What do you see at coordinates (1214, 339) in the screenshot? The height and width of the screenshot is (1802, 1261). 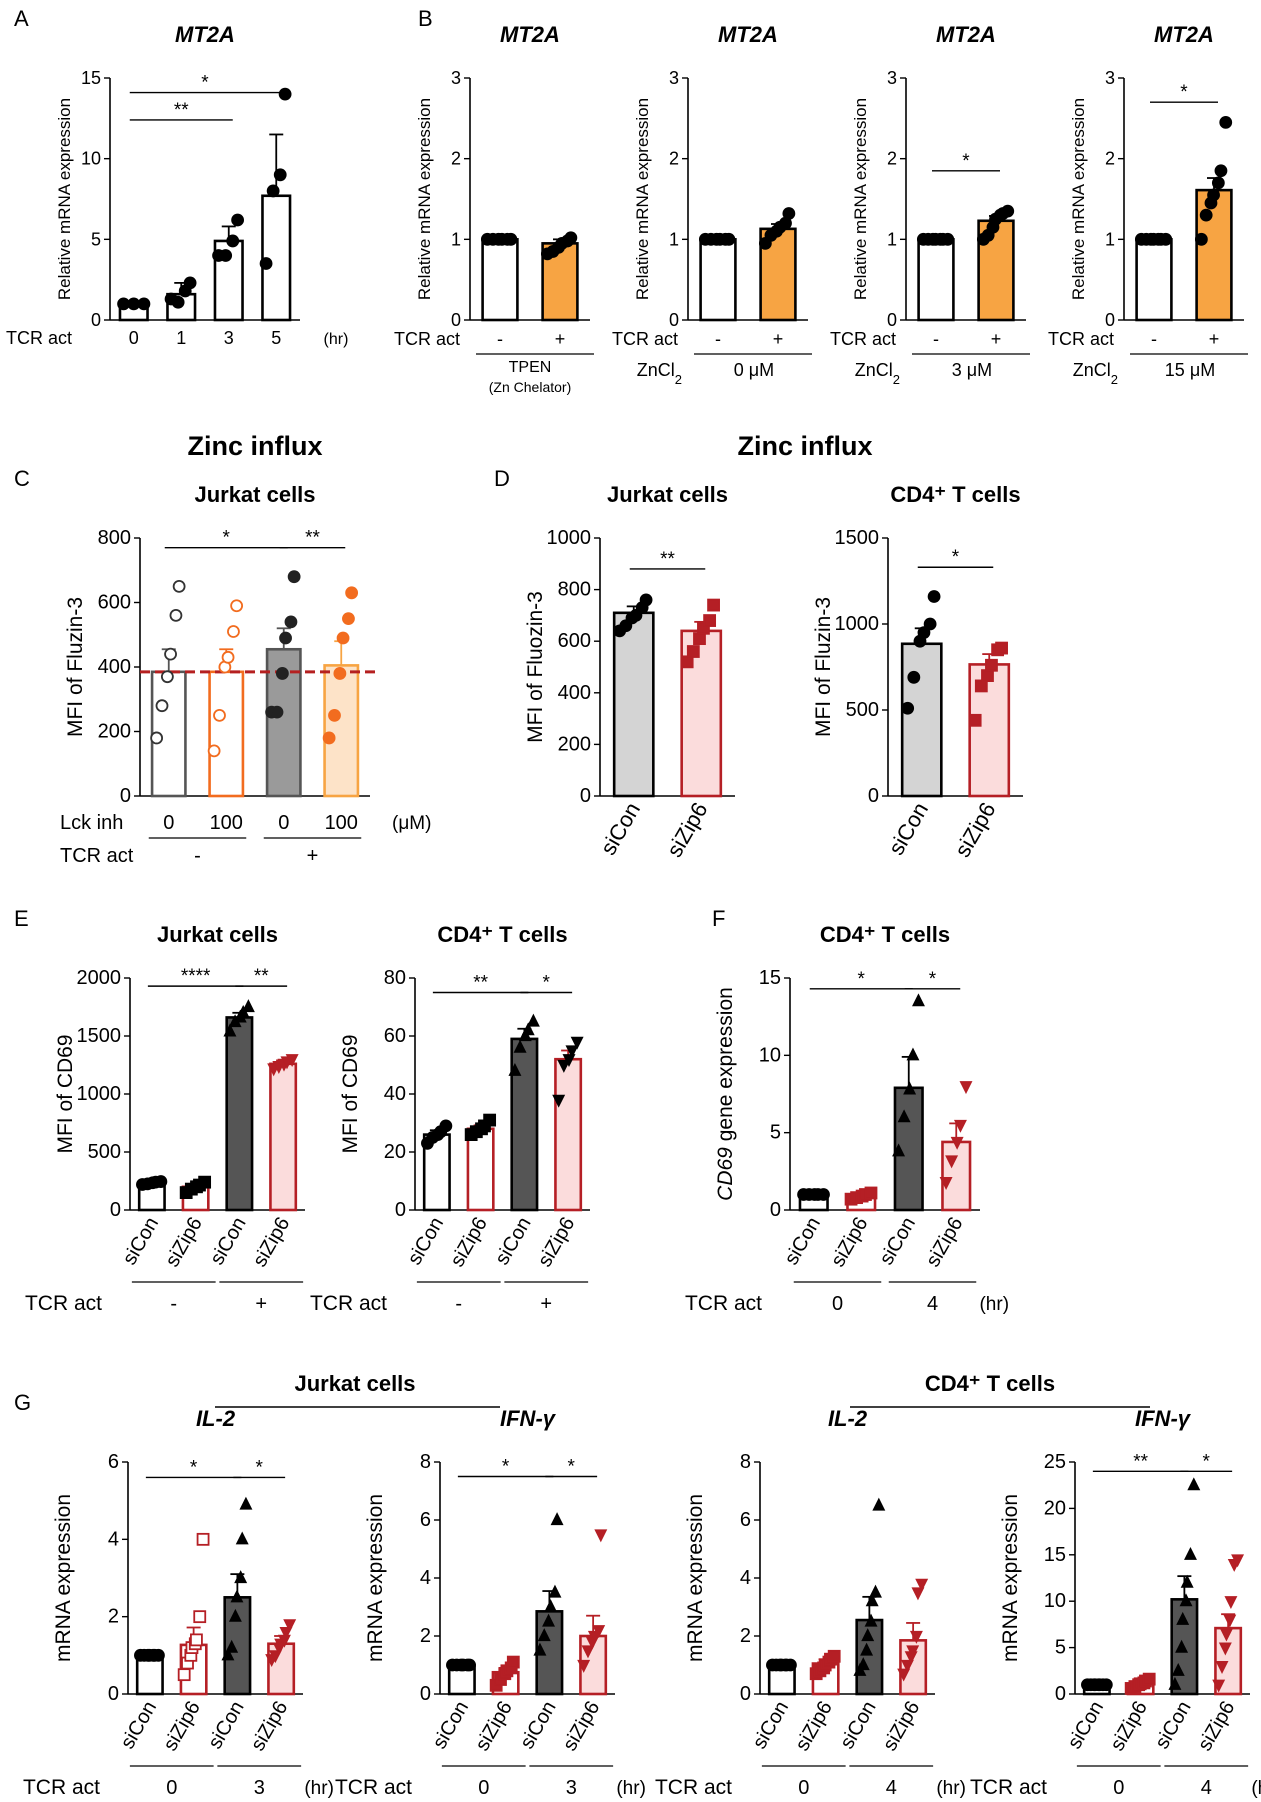 I see `x-tick-label: +` at bounding box center [1214, 339].